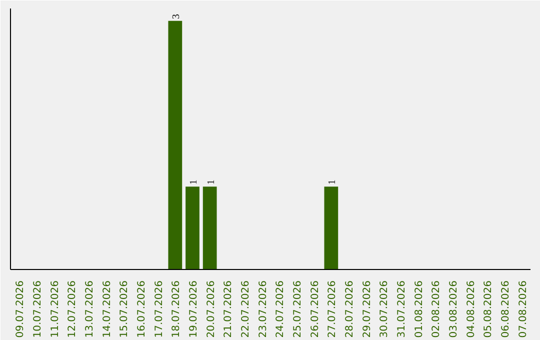 Image resolution: width=540 pixels, height=340 pixels. What do you see at coordinates (20, 309) in the screenshot?
I see `x-tick-label: 09.07.2026` at bounding box center [20, 309].